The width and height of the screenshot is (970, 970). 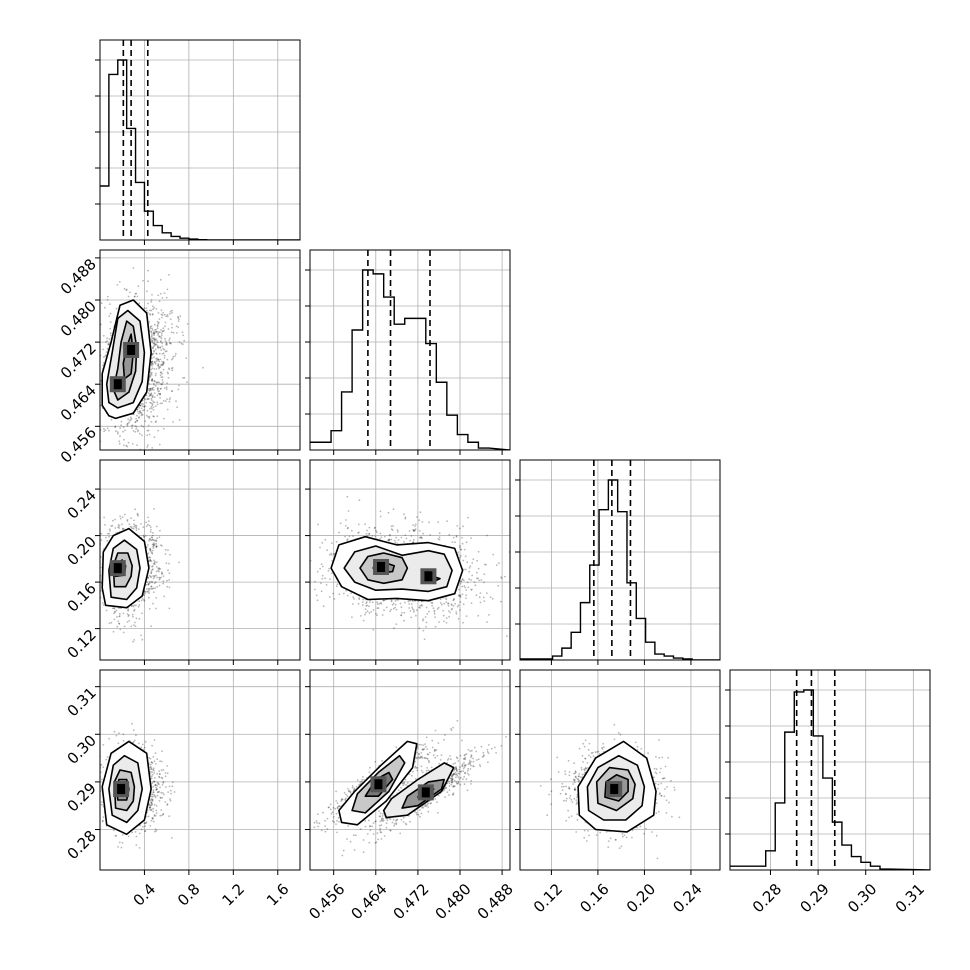 I want to click on x-tick-label: 0.30, so click(x=862, y=898).